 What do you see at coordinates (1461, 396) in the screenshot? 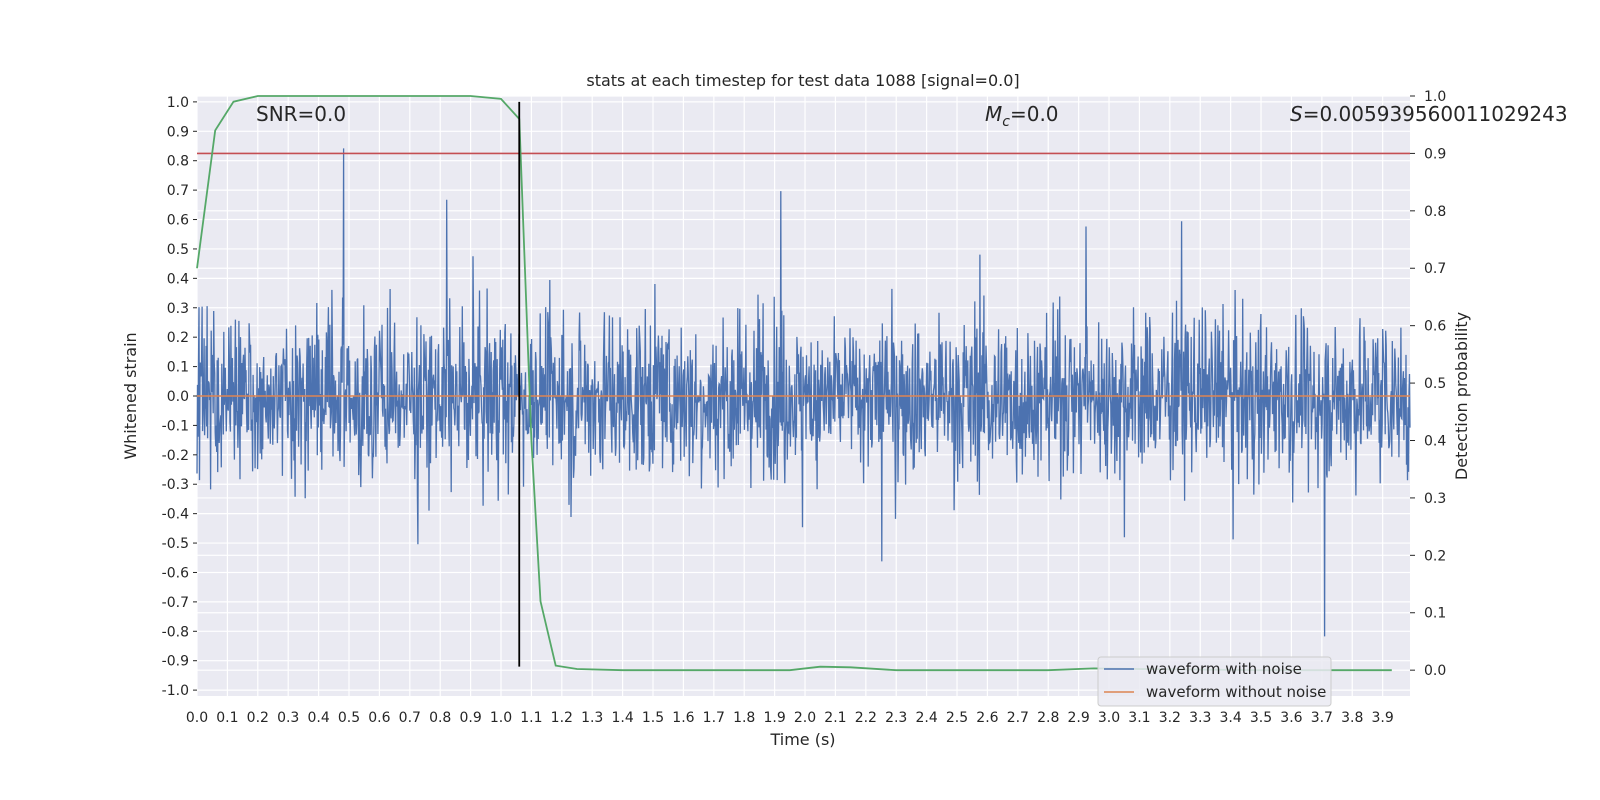
I see `y2-axis-label: Detection probability` at bounding box center [1461, 396].